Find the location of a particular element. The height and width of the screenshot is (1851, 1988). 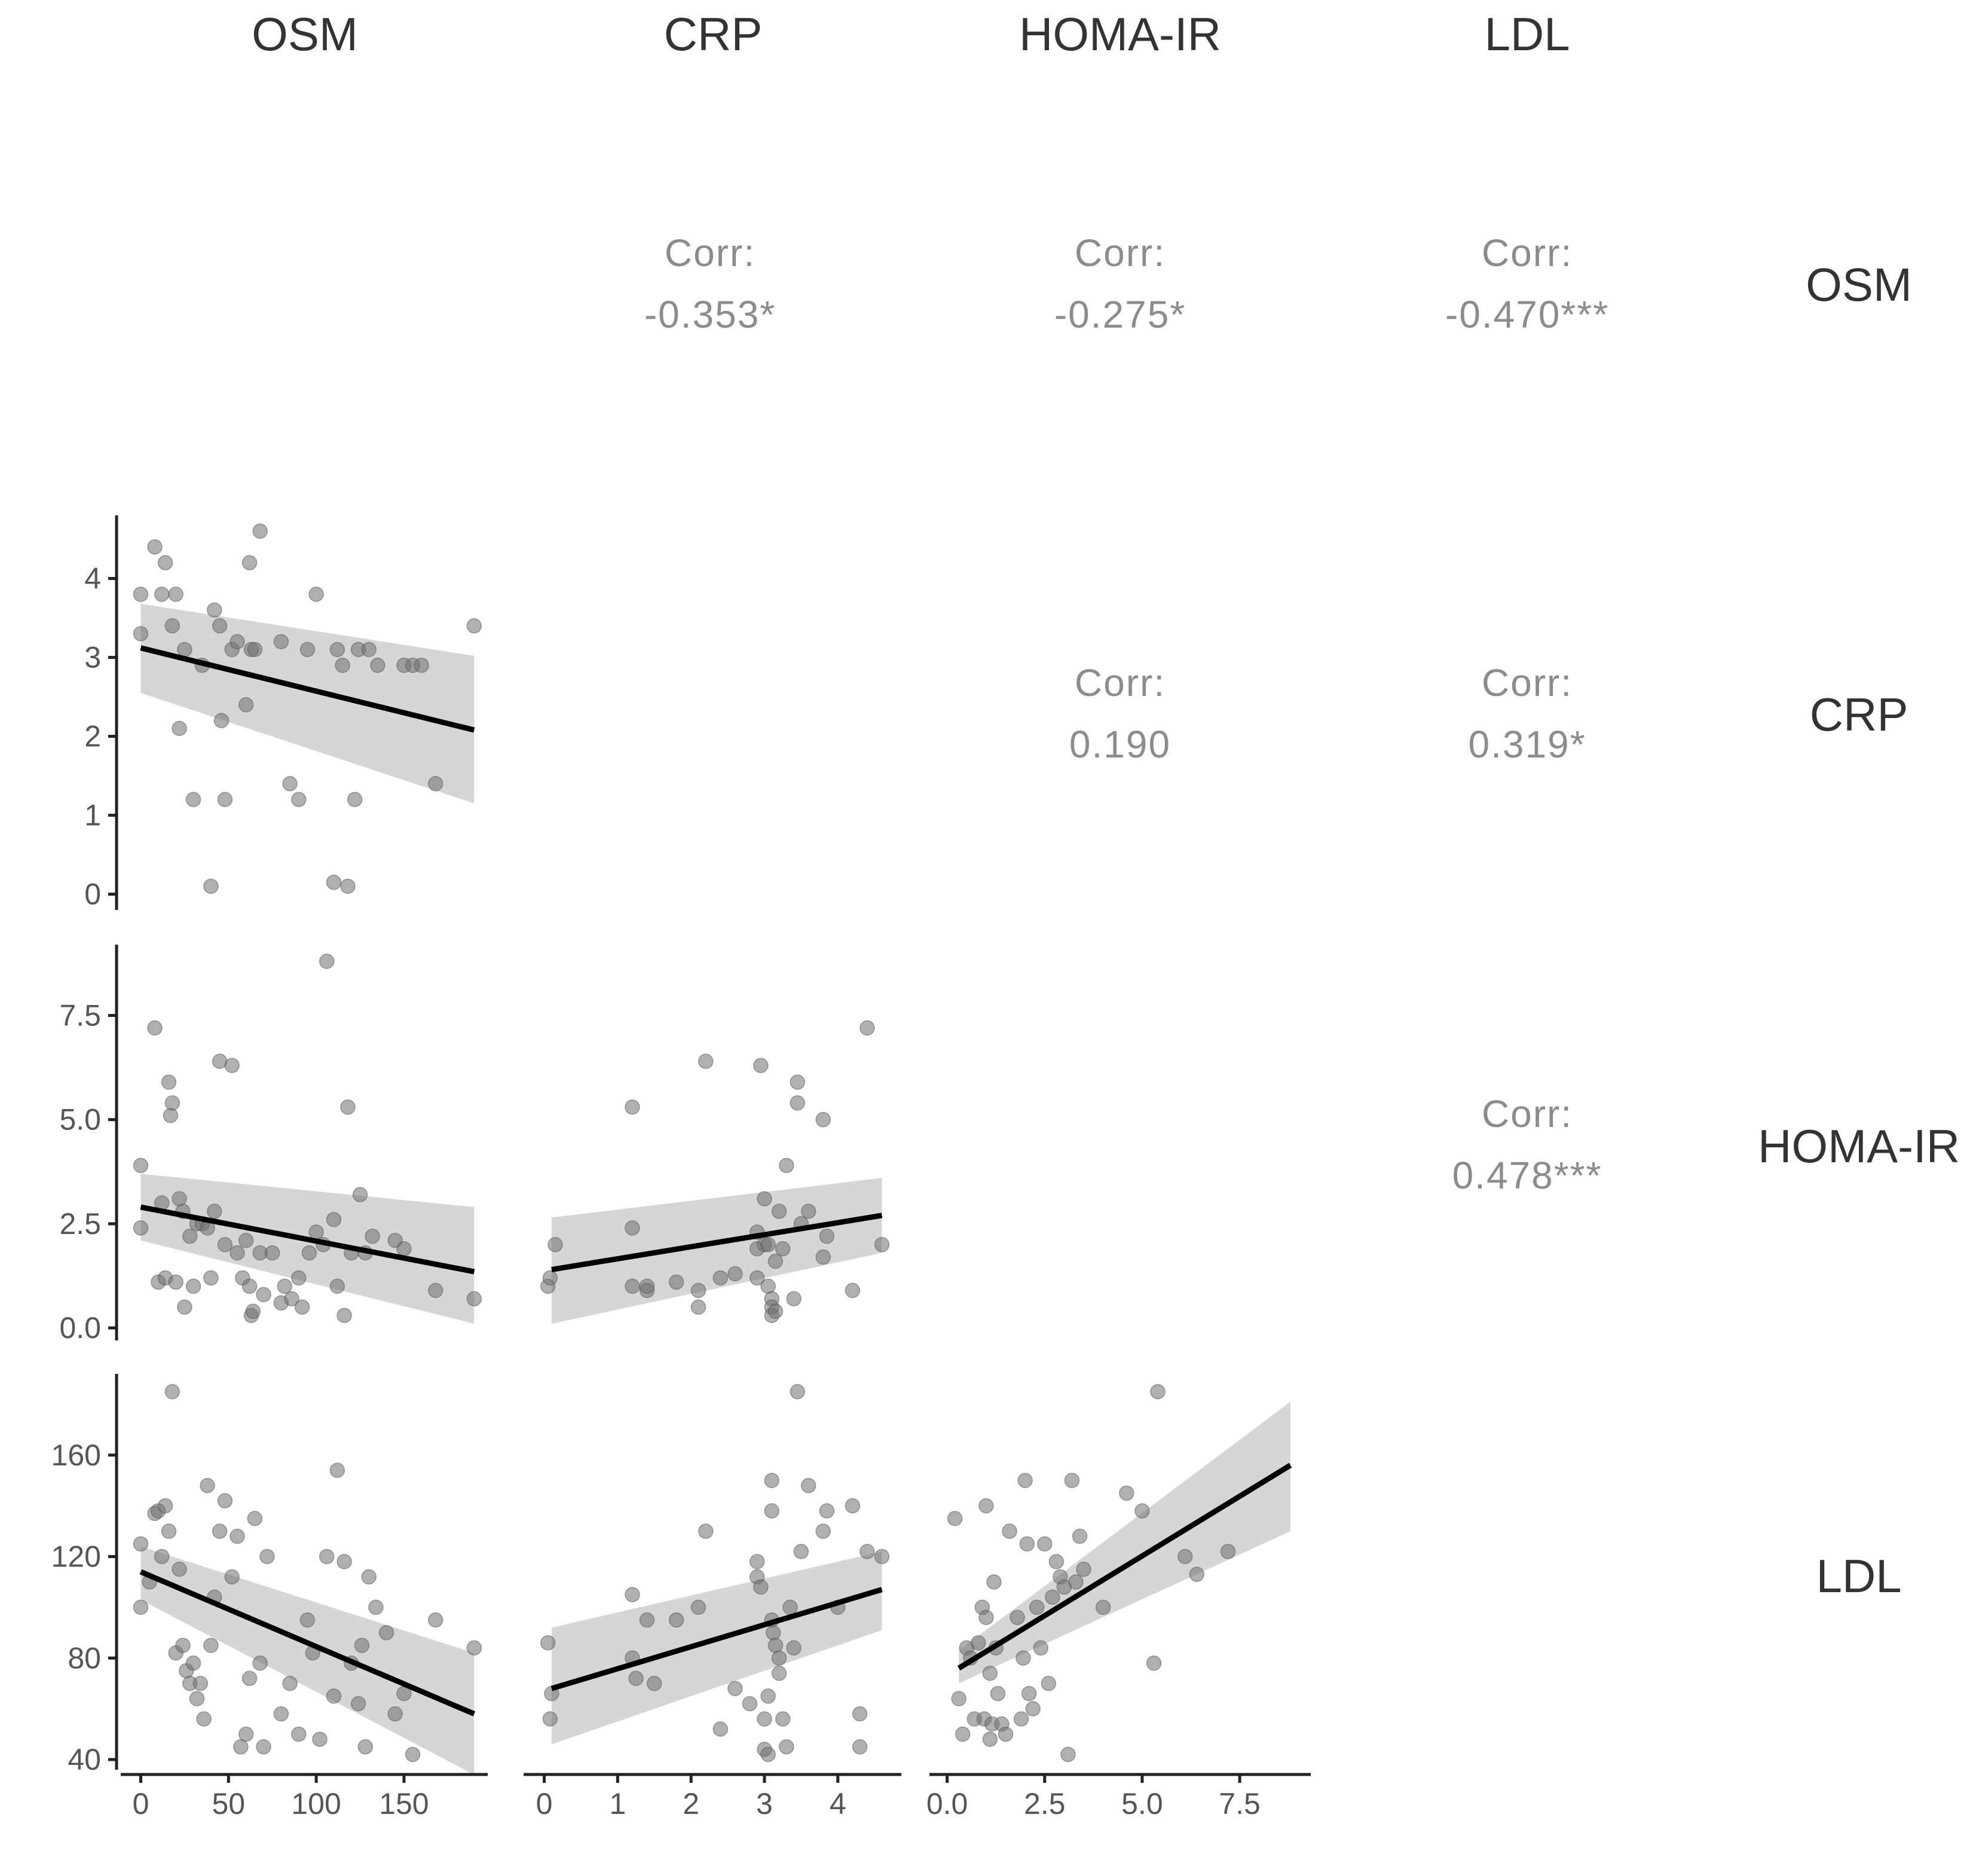

x-axis-crp: 0 1 2 3 4 is located at coordinates (713, 1797).